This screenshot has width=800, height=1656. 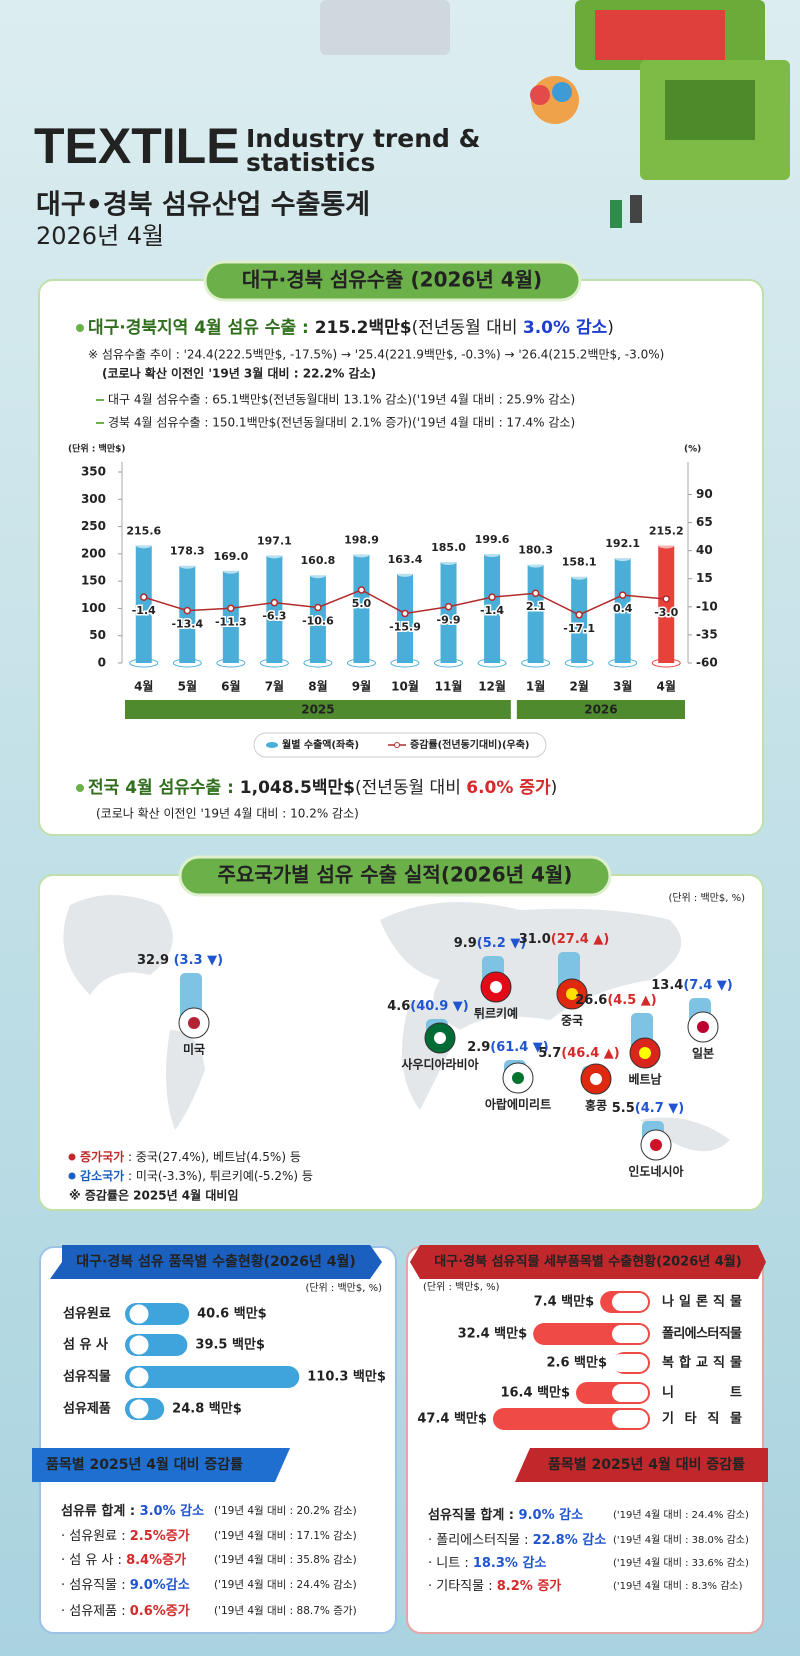 What do you see at coordinates (529, 1586) in the screenshot?
I see `change-row-part: 8.2% 증가` at bounding box center [529, 1586].